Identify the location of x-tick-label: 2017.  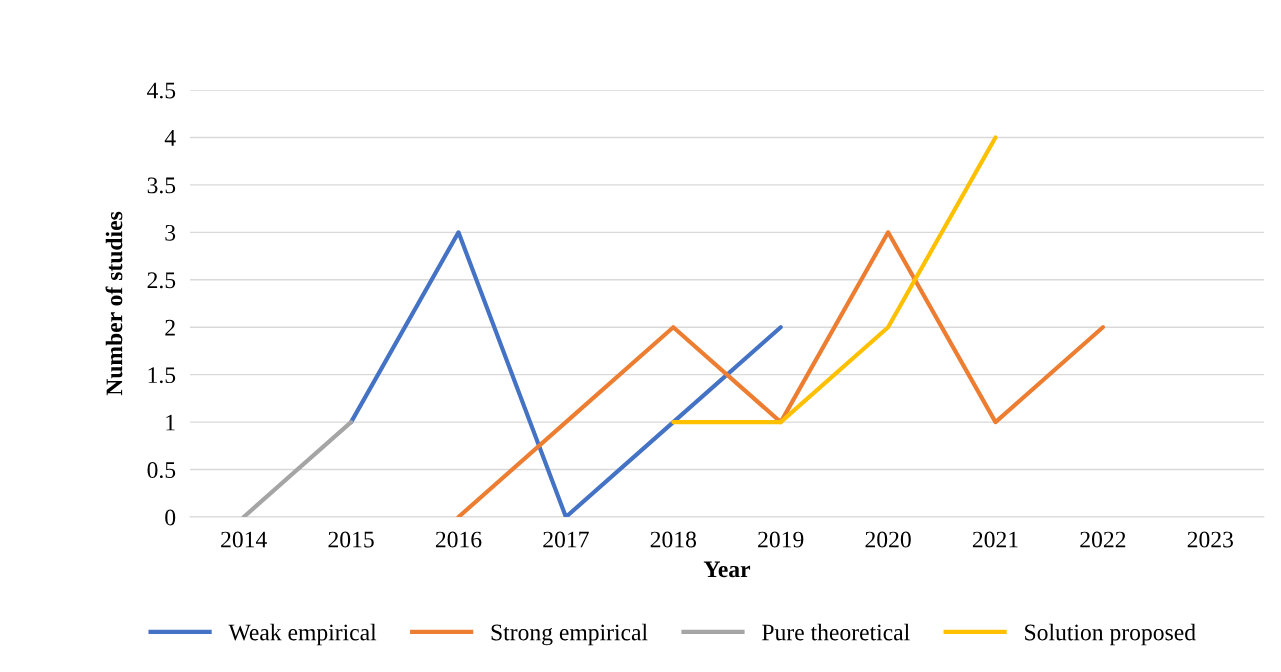
(566, 539).